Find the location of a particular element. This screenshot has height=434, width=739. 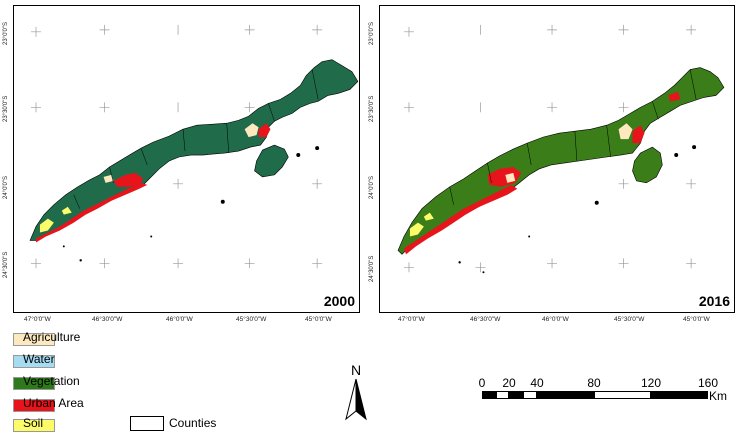

scale-bar: 0 20 40 80 120 160 Km is located at coordinates (607, 396).